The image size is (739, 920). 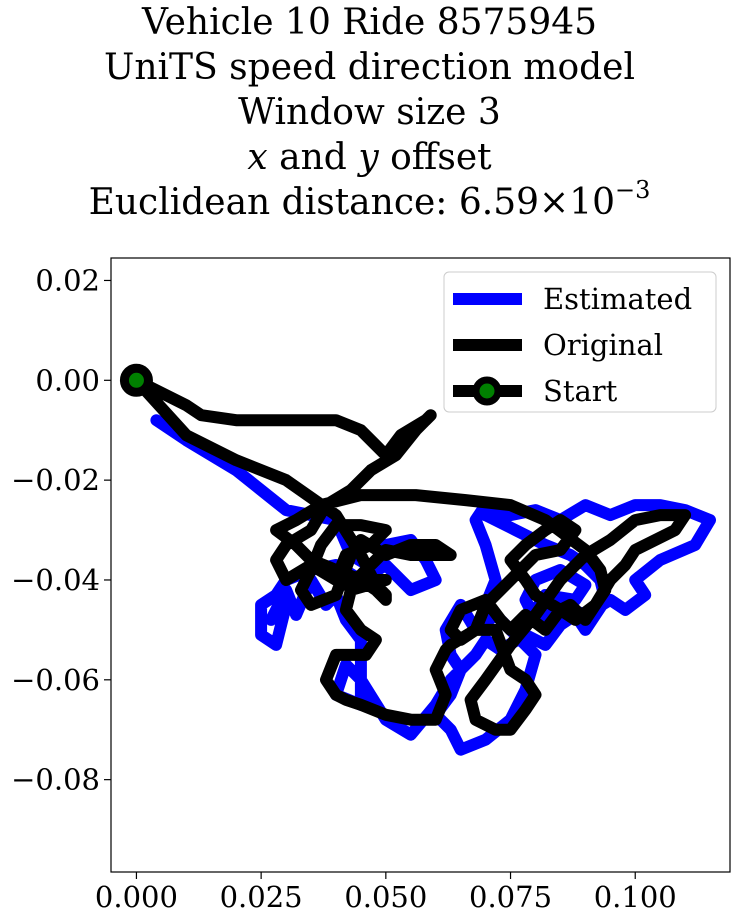 What do you see at coordinates (55, 580) in the screenshot?
I see `y-tick-label: −0.04` at bounding box center [55, 580].